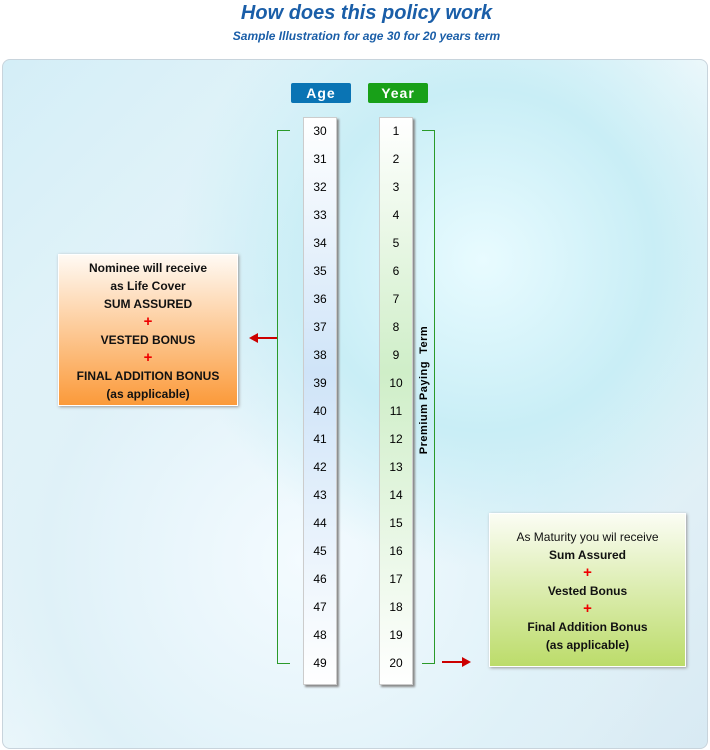 The width and height of the screenshot is (710, 750). Describe the element at coordinates (320, 187) in the screenshot. I see `age-cell: 32` at that location.